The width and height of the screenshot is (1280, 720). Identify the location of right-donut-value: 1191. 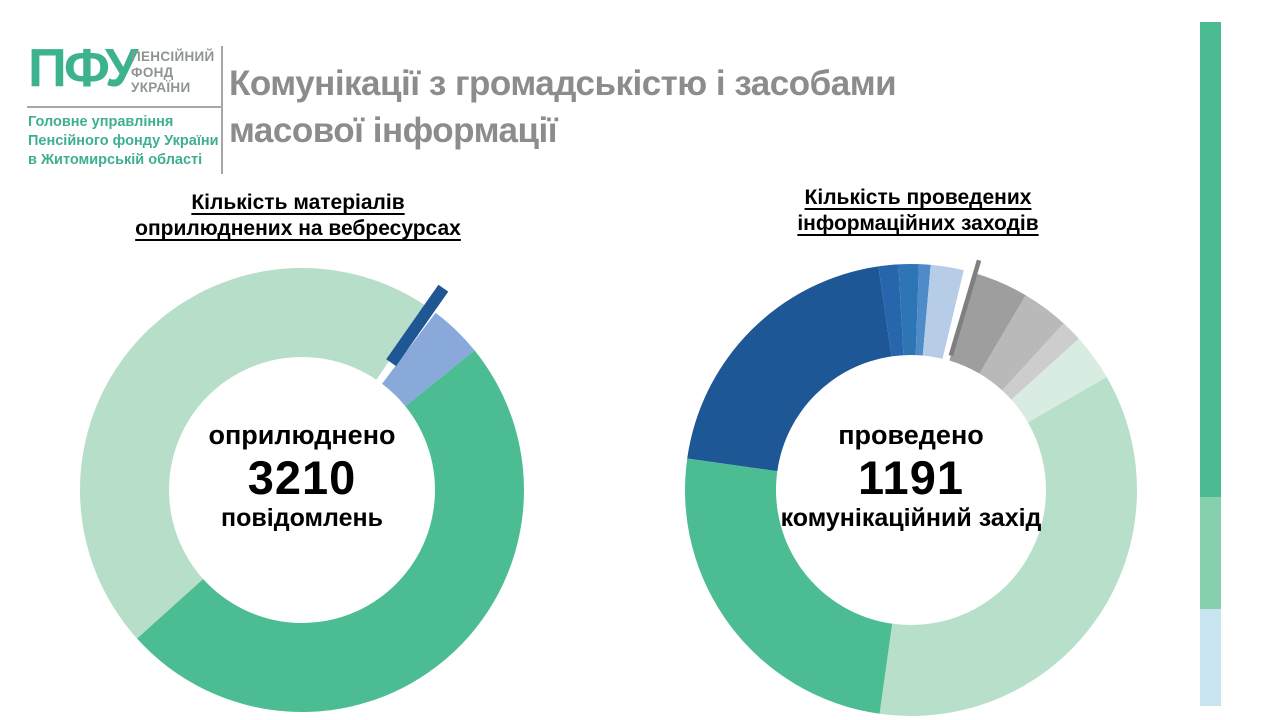
(911, 477).